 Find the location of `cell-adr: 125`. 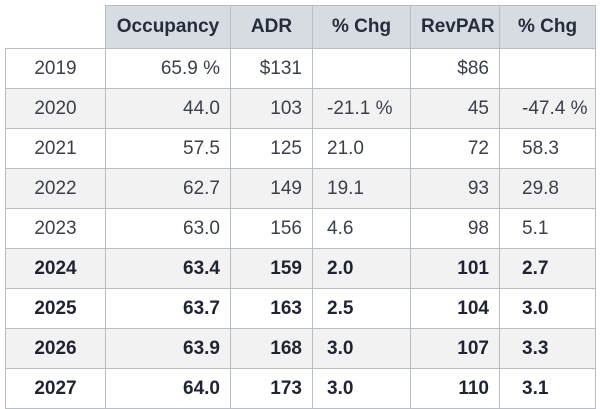

cell-adr: 125 is located at coordinates (271, 148).